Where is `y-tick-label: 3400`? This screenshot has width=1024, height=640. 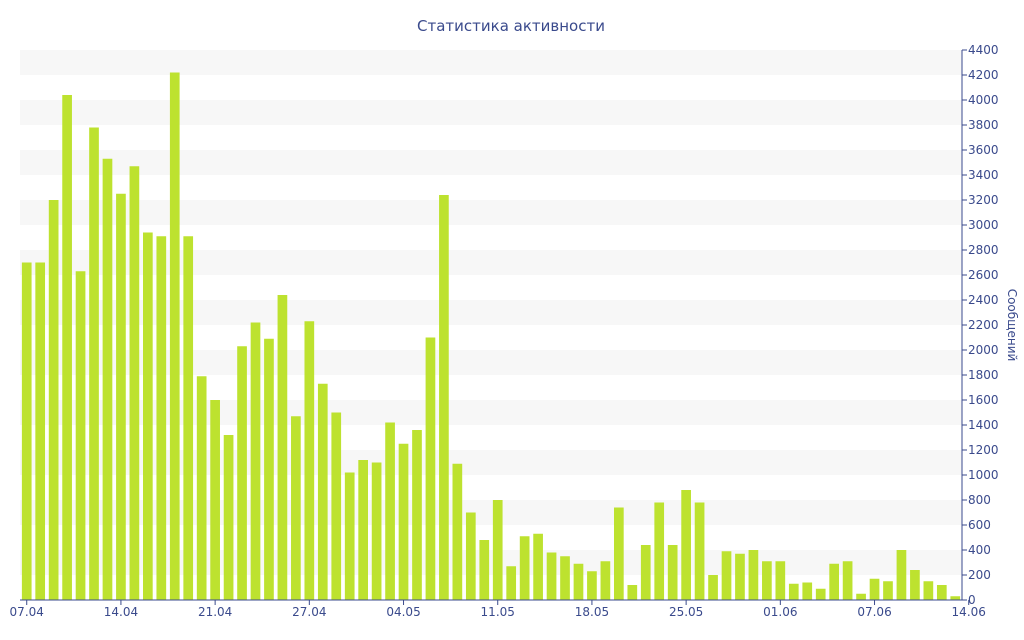 y-tick-label: 3400 is located at coordinates (983, 175).